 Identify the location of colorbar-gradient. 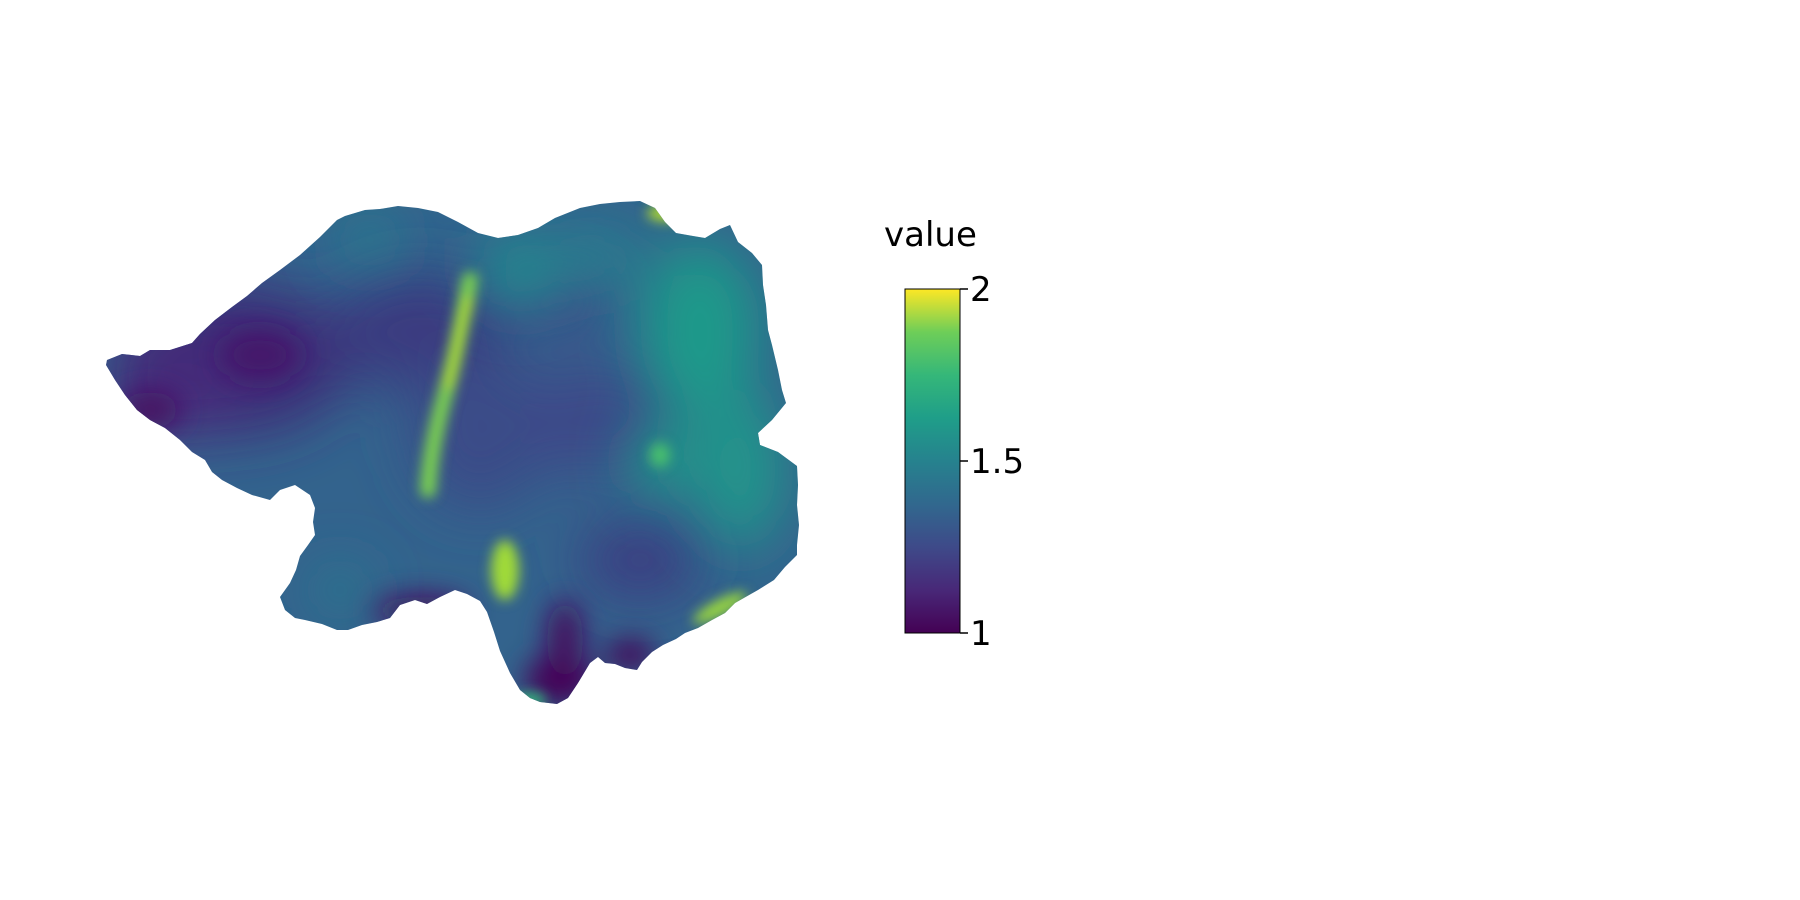
(932, 461).